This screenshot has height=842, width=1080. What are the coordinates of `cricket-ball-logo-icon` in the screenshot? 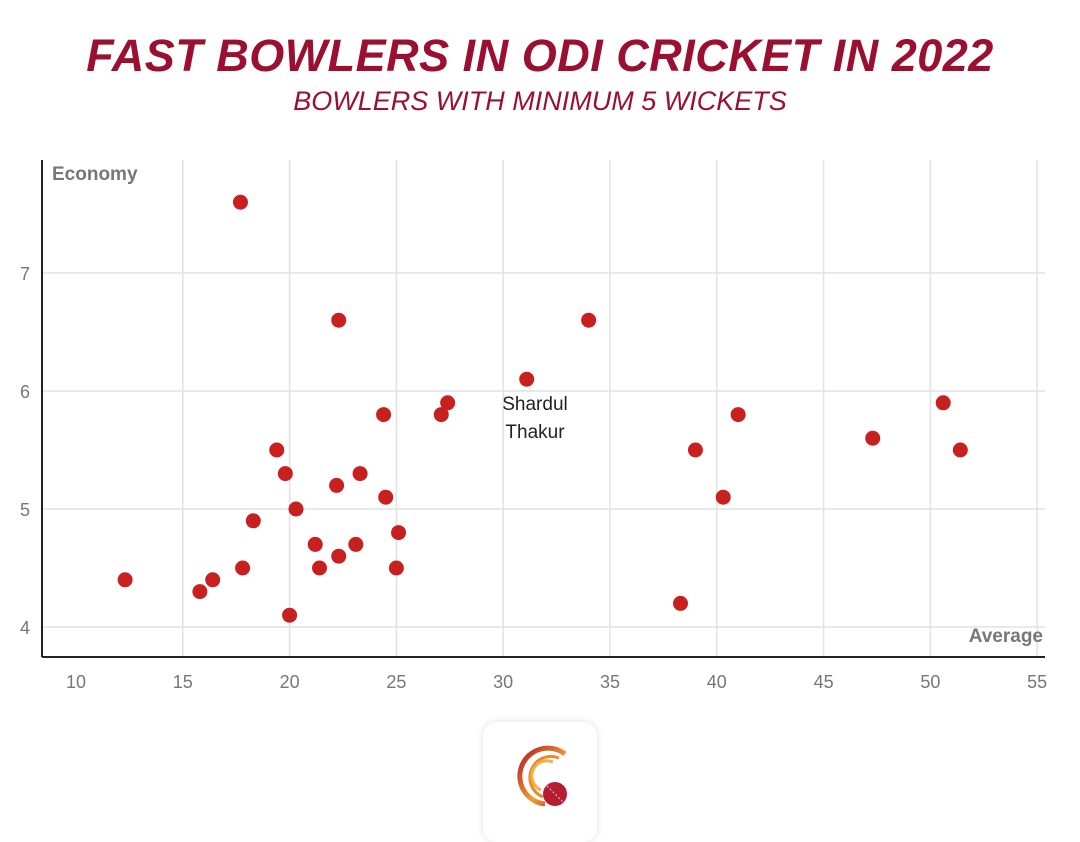 It's located at (542, 776).